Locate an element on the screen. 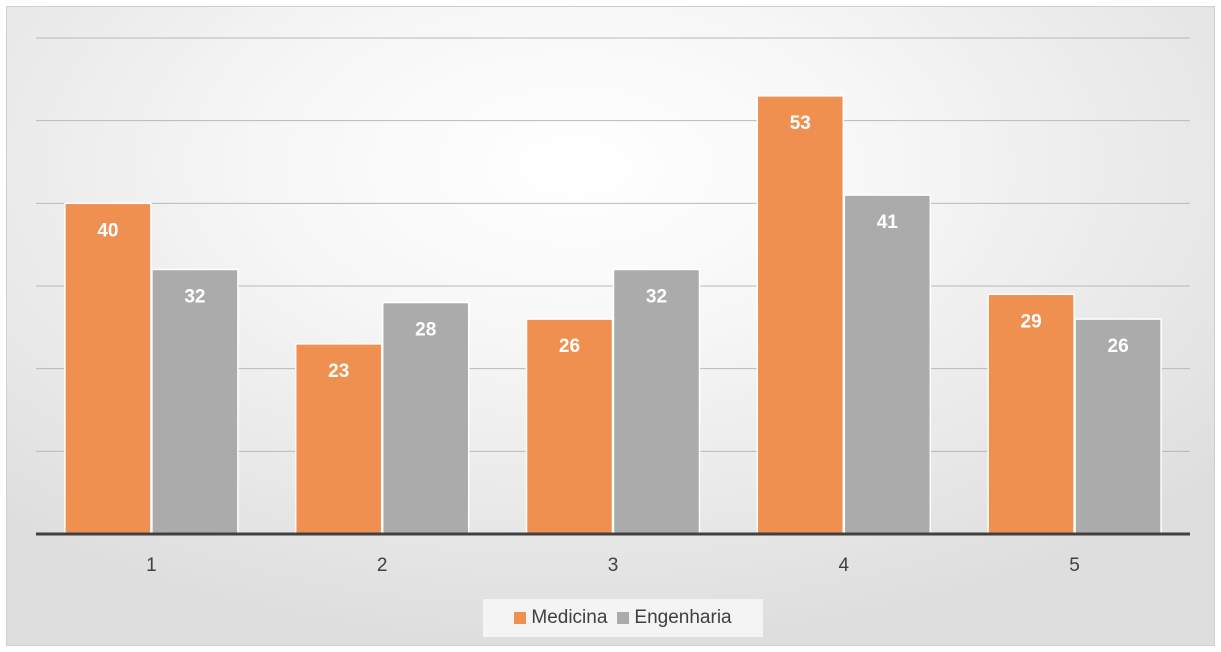  legend-item-medicina: Medicina is located at coordinates (560, 618).